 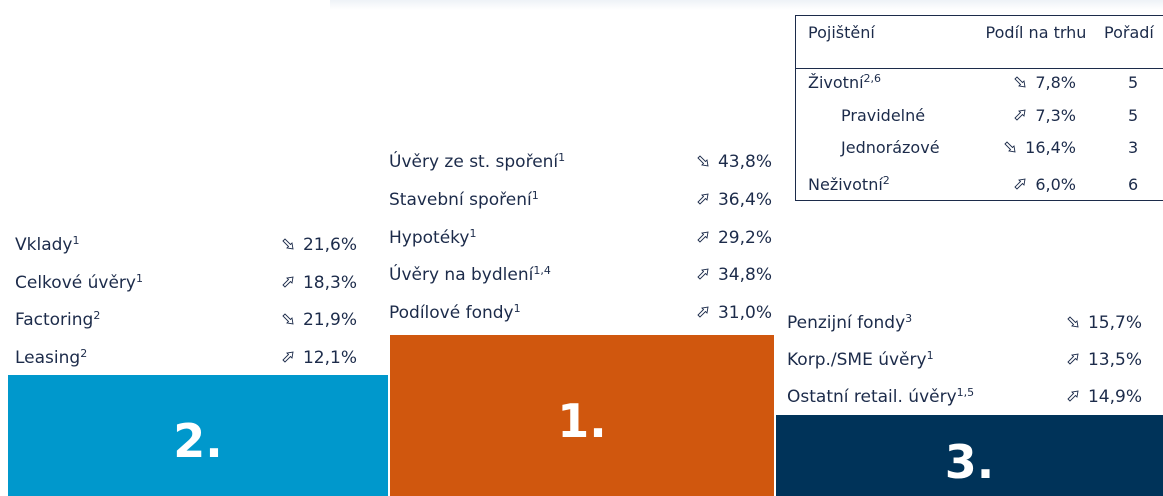 What do you see at coordinates (1036, 33) in the screenshot?
I see `th: Podíl na trhu` at bounding box center [1036, 33].